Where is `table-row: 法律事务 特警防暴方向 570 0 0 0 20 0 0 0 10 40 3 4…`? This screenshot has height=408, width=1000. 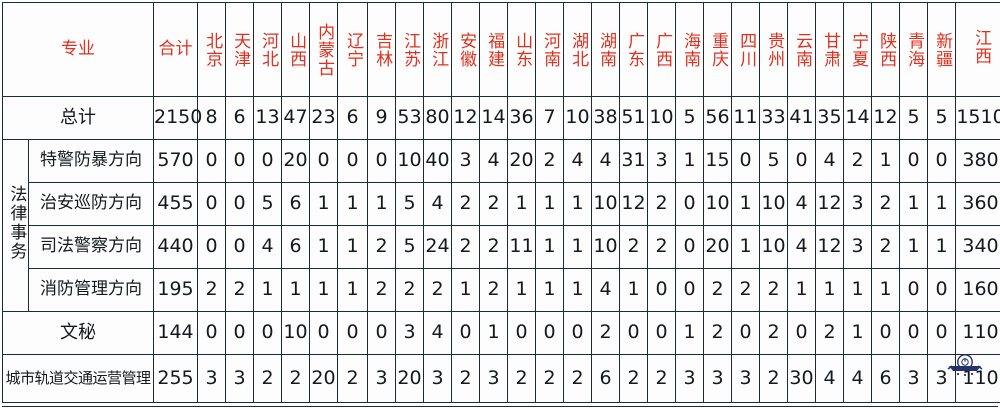 table-row: 法律事务 特警防暴方向 570 0 0 0 20 0 0 0 10 40 3 4… is located at coordinates (501, 161).